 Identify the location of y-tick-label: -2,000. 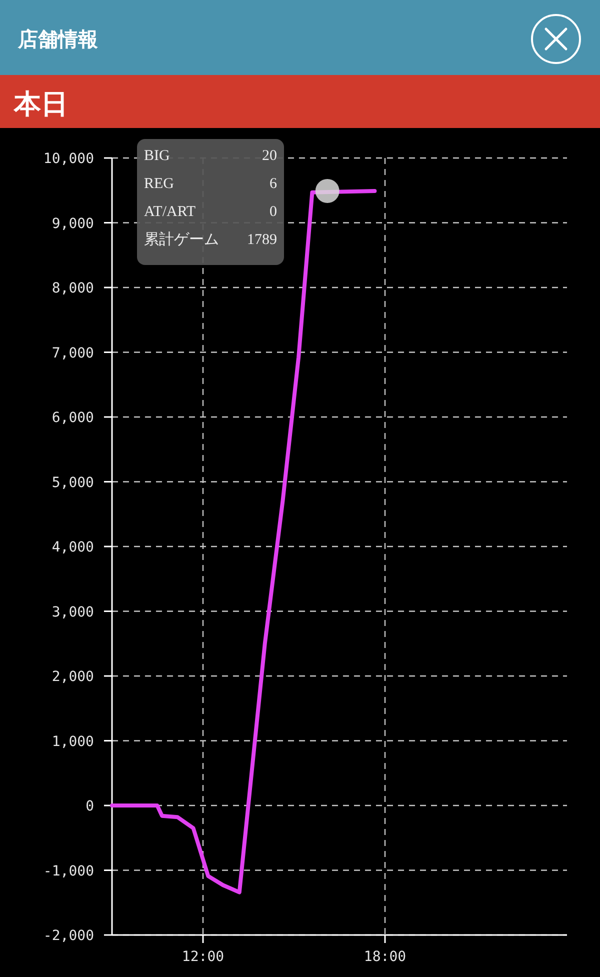
(68, 936).